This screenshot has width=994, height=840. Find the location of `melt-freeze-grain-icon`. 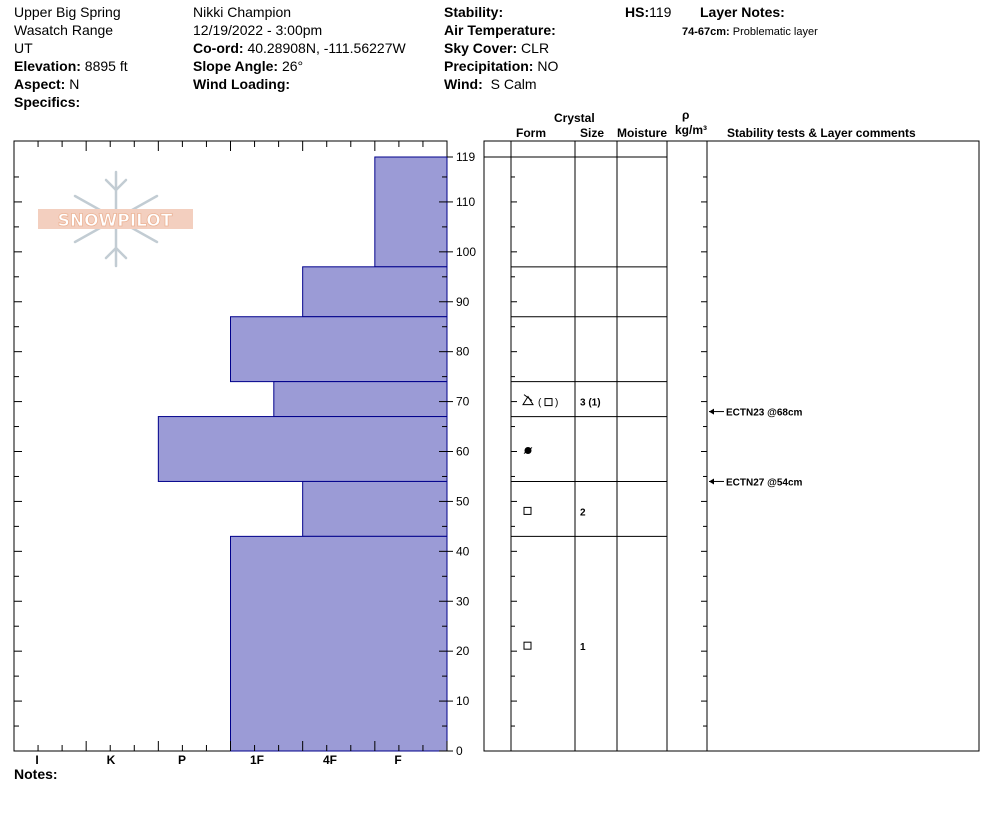

melt-freeze-grain-icon is located at coordinates (528, 450).